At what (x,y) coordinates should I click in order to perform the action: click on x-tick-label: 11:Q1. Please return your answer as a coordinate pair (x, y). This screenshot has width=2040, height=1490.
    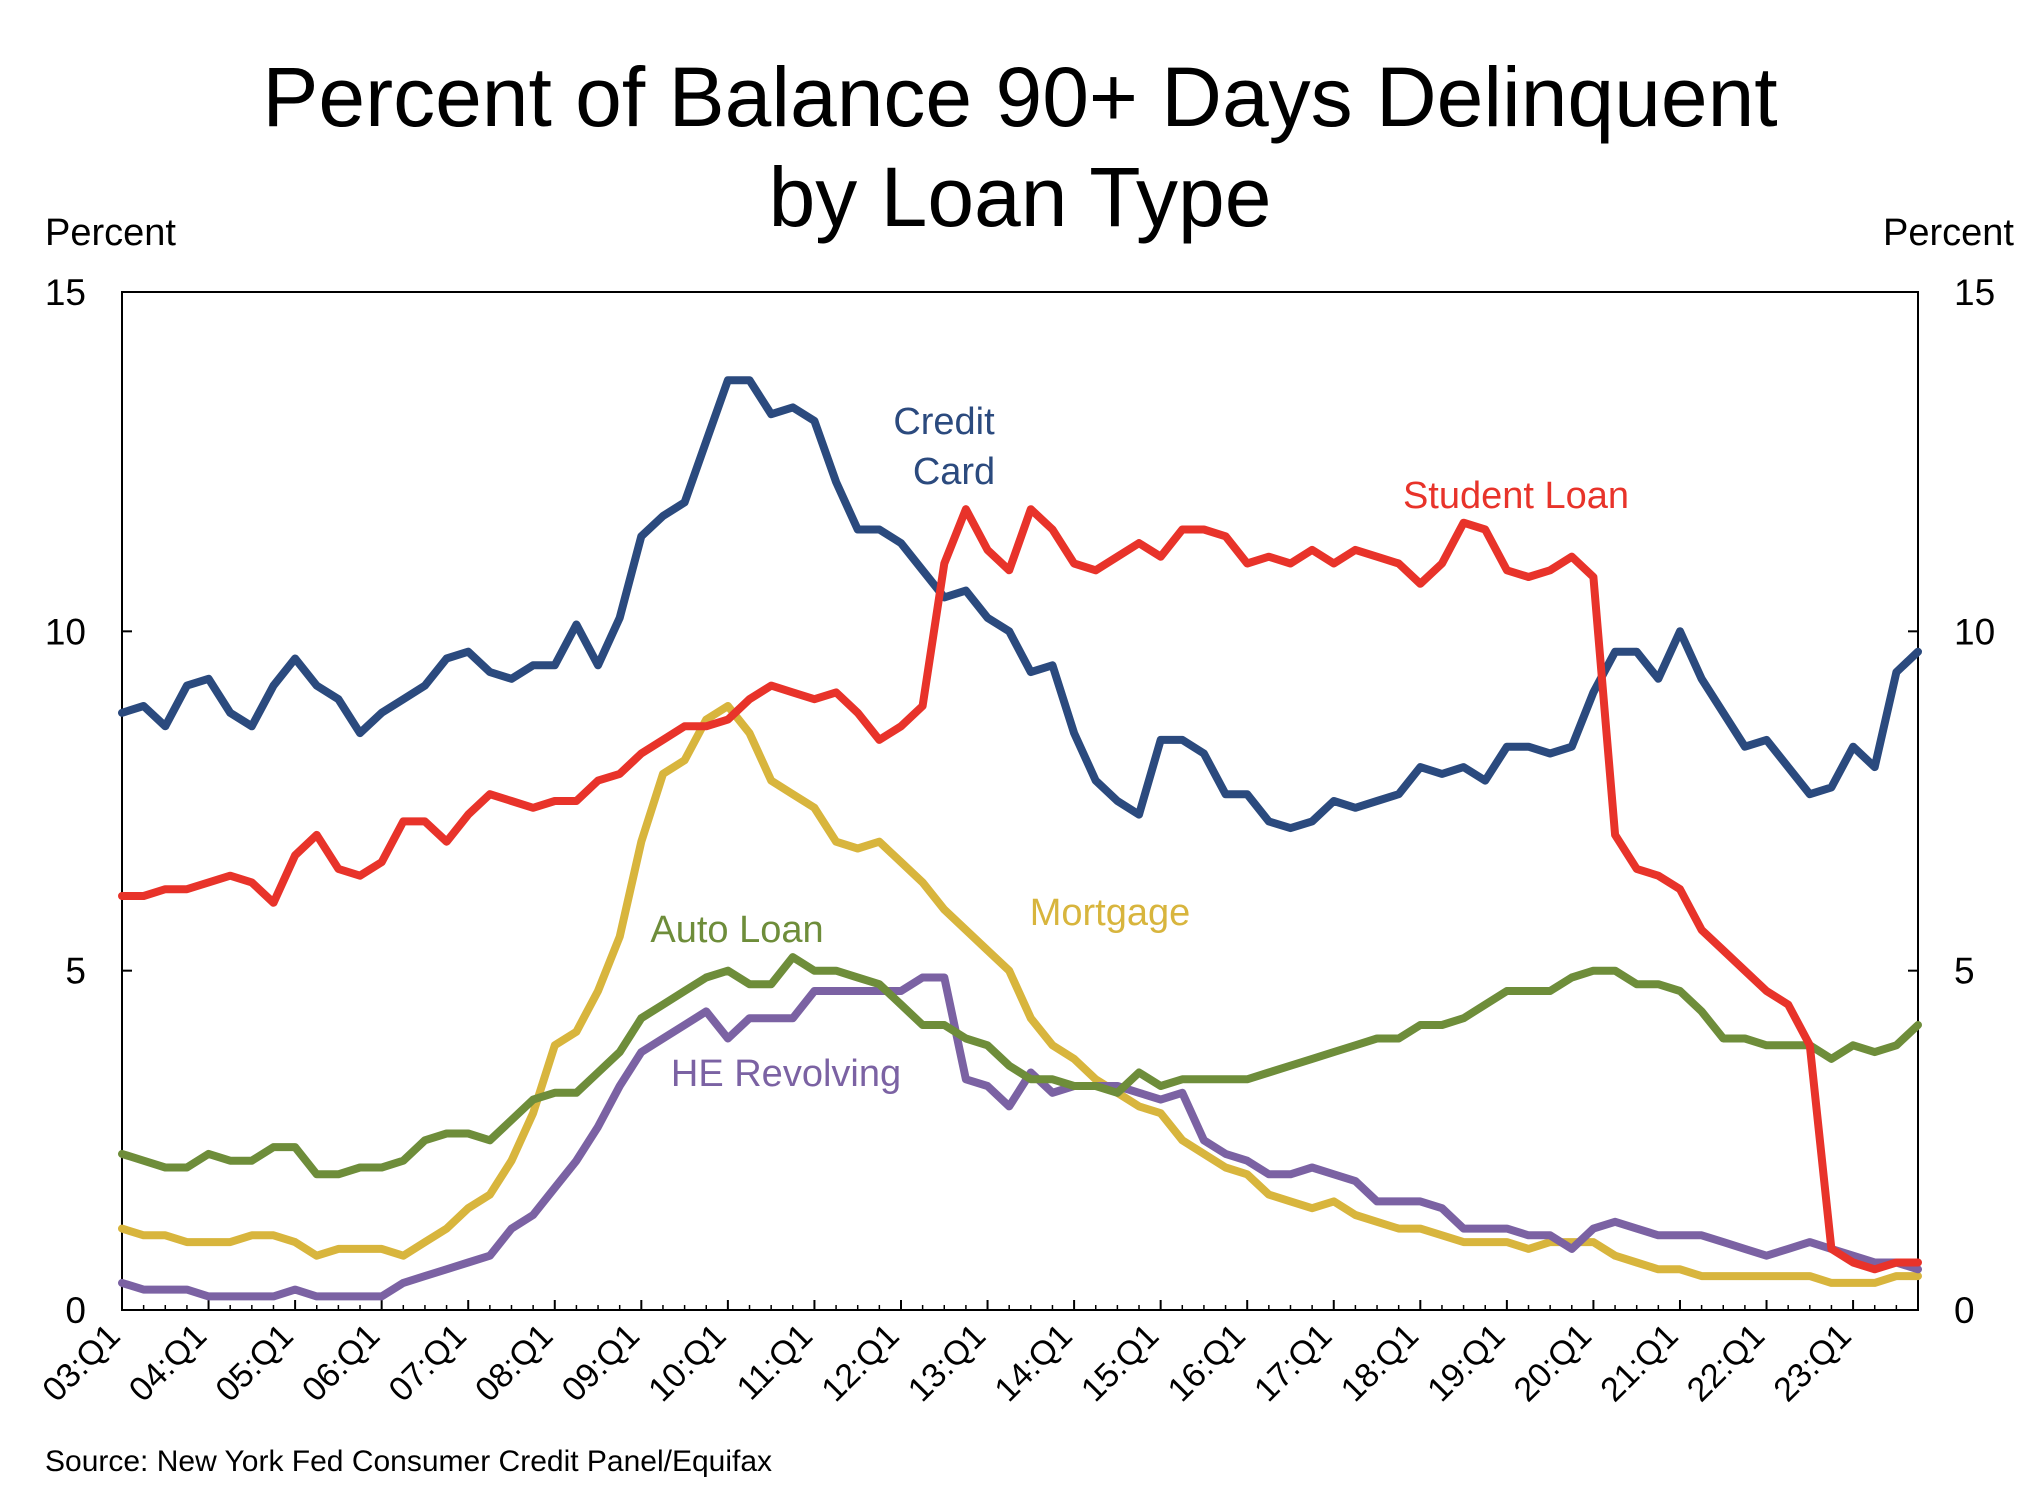
    Looking at the image, I should click on (775, 1362).